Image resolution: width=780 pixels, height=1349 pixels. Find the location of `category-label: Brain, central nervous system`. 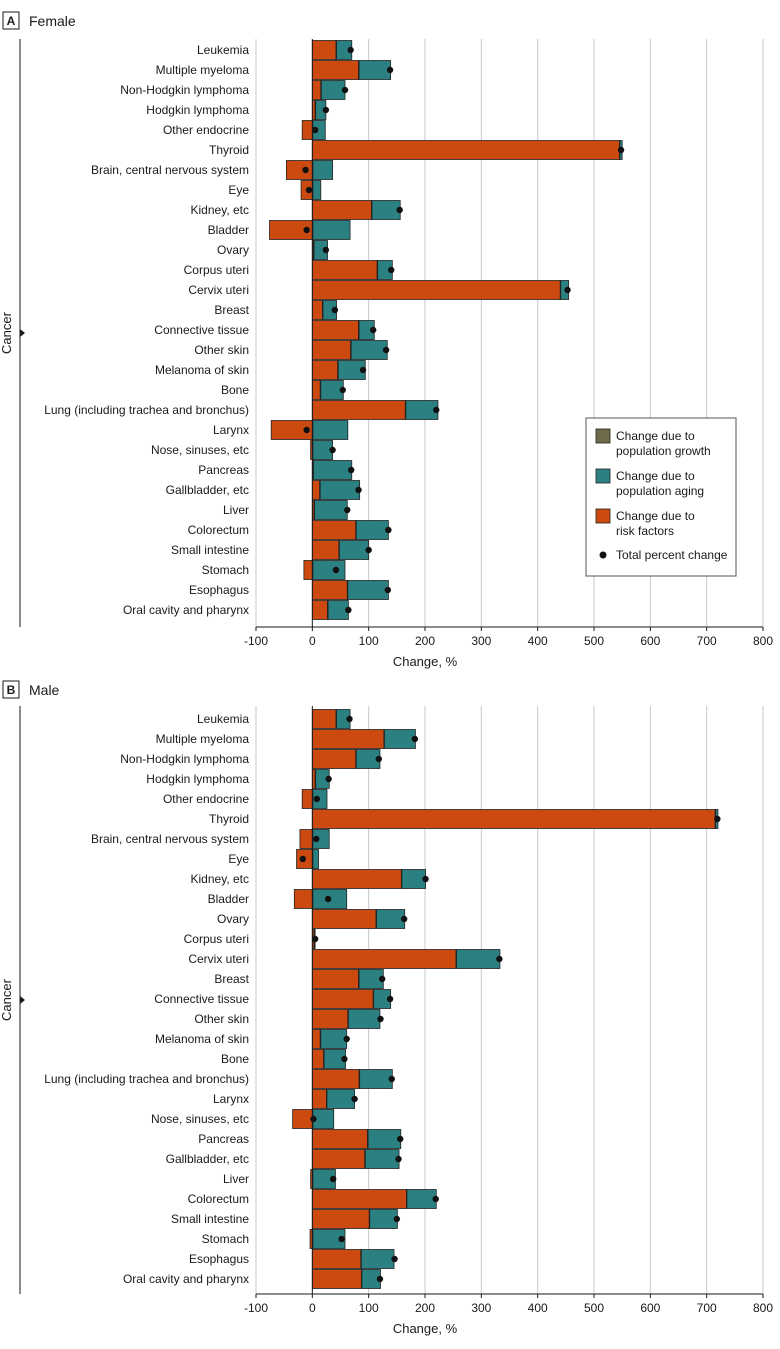

category-label: Brain, central nervous system is located at coordinates (170, 839).